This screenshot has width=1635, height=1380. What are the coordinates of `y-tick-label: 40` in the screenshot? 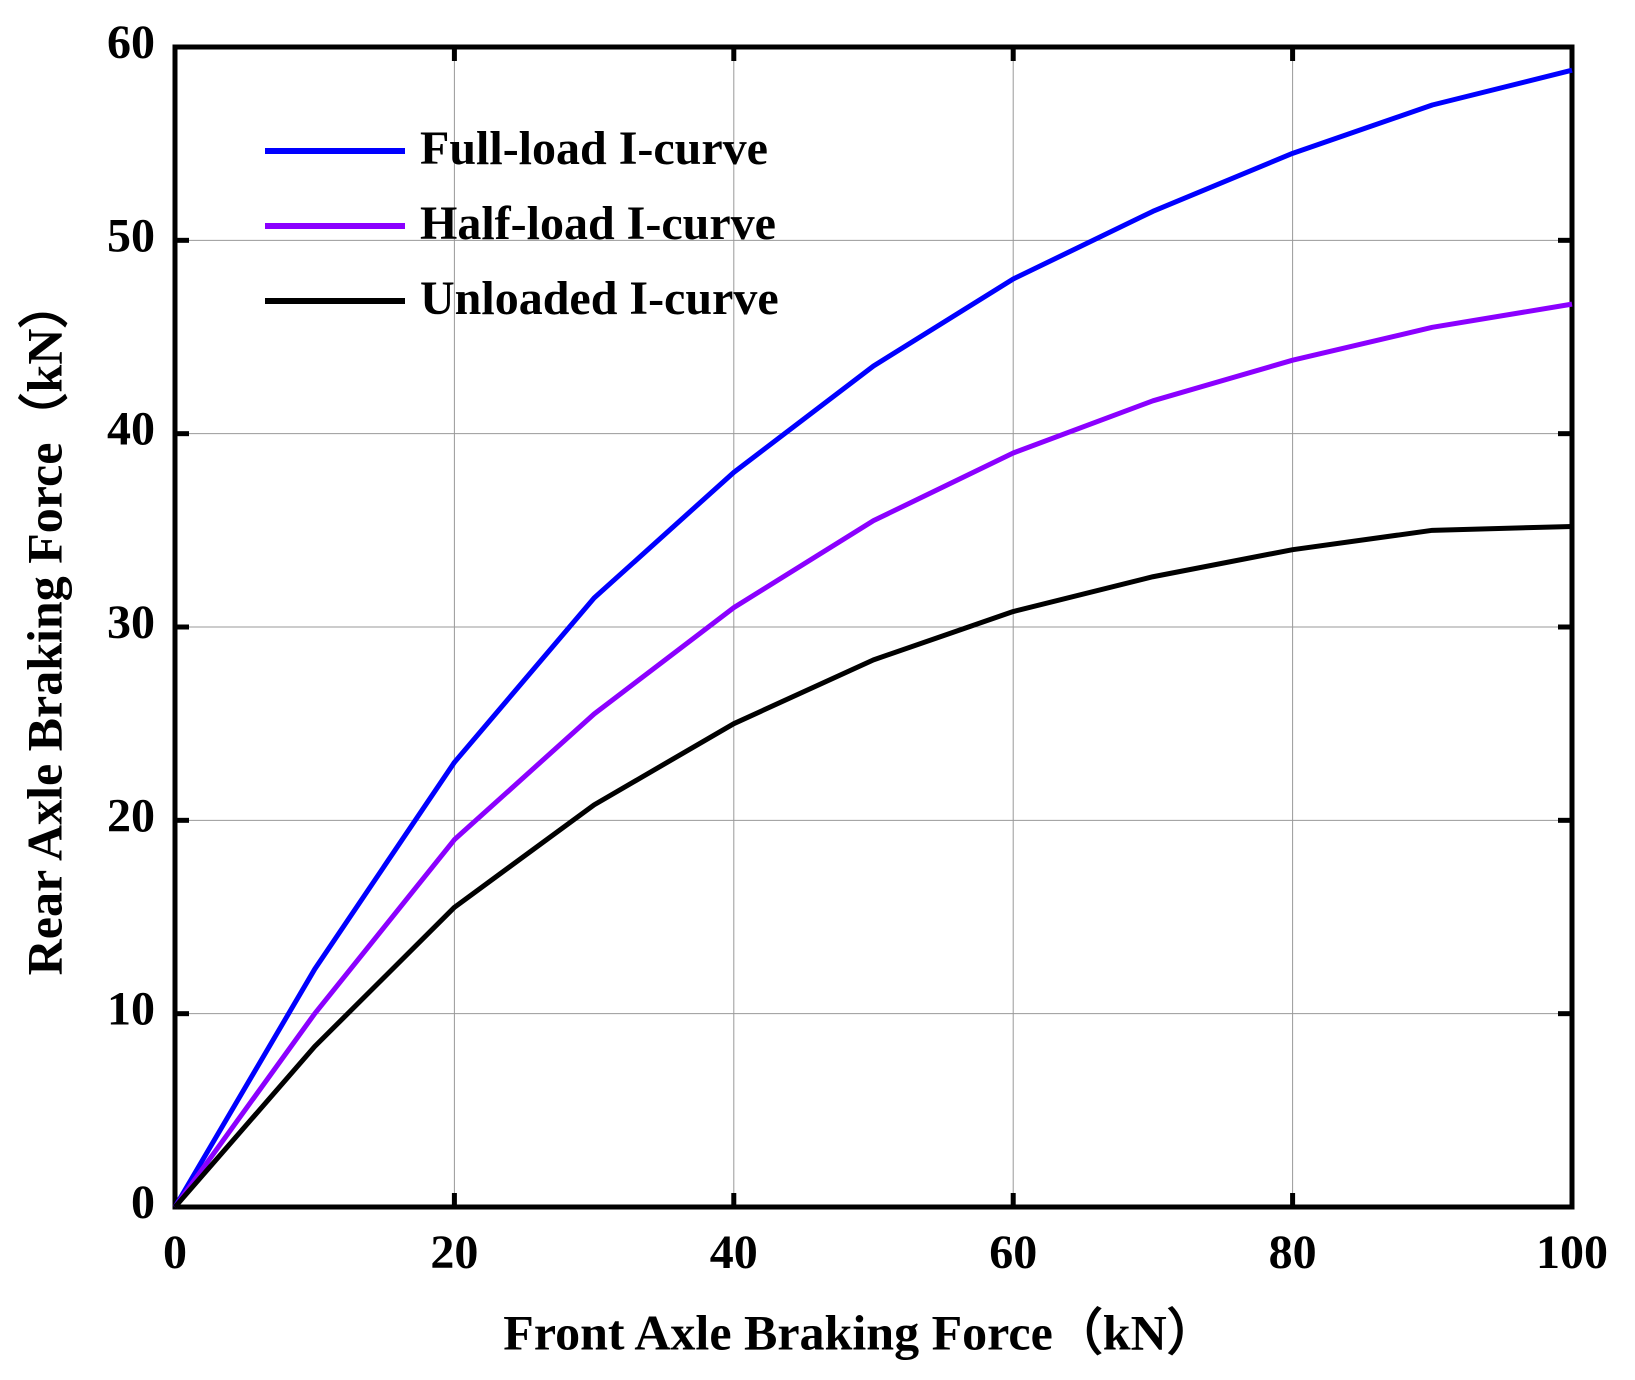 It's located at (131, 429).